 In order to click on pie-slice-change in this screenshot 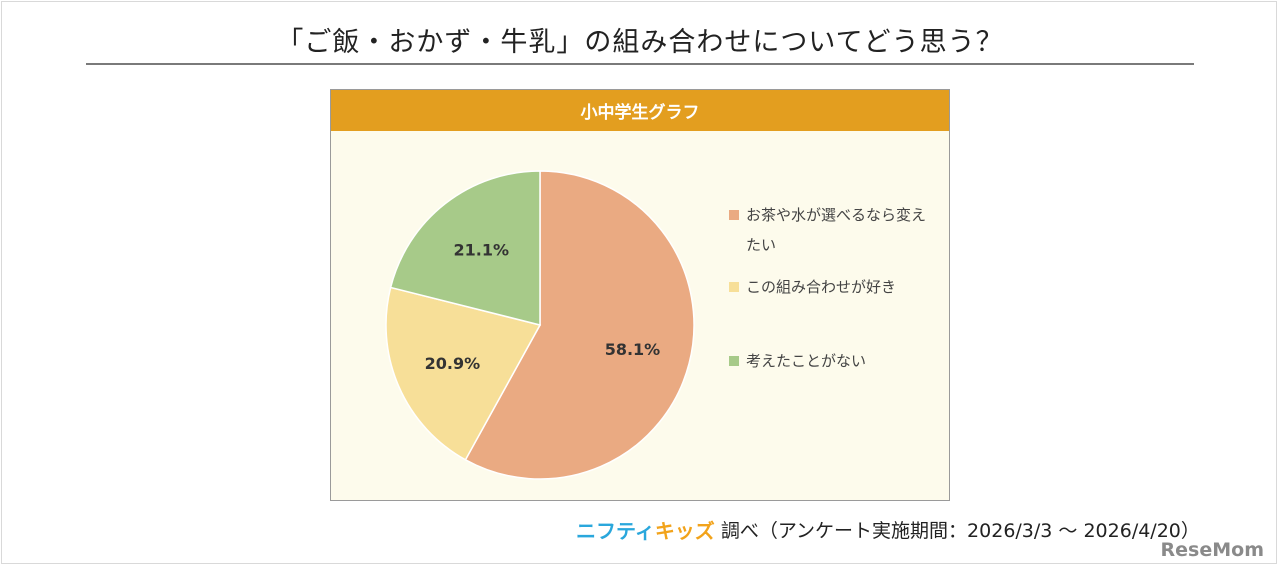, I will do `click(579, 325)`.